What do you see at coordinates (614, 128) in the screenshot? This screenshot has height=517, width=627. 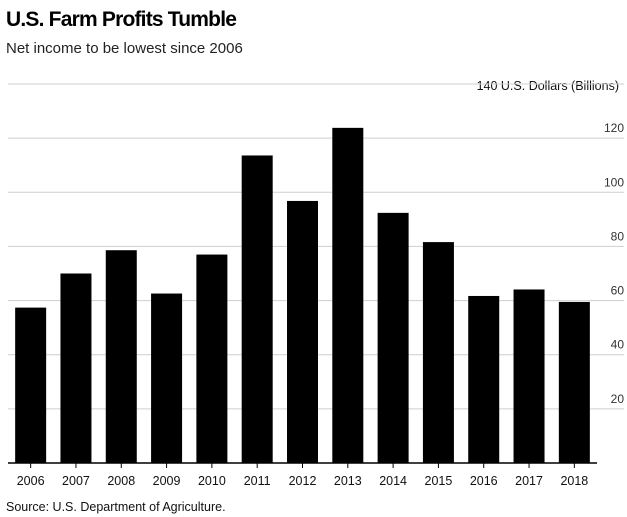 I see `y-tick-label: 120` at bounding box center [614, 128].